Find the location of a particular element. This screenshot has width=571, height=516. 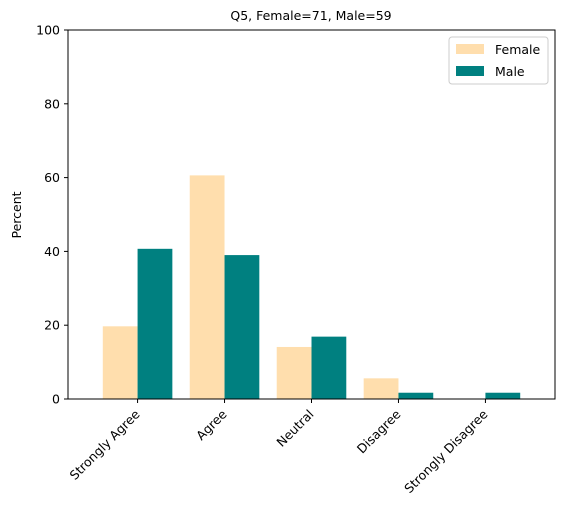

x-tick-label: Disagree is located at coordinates (379, 431).